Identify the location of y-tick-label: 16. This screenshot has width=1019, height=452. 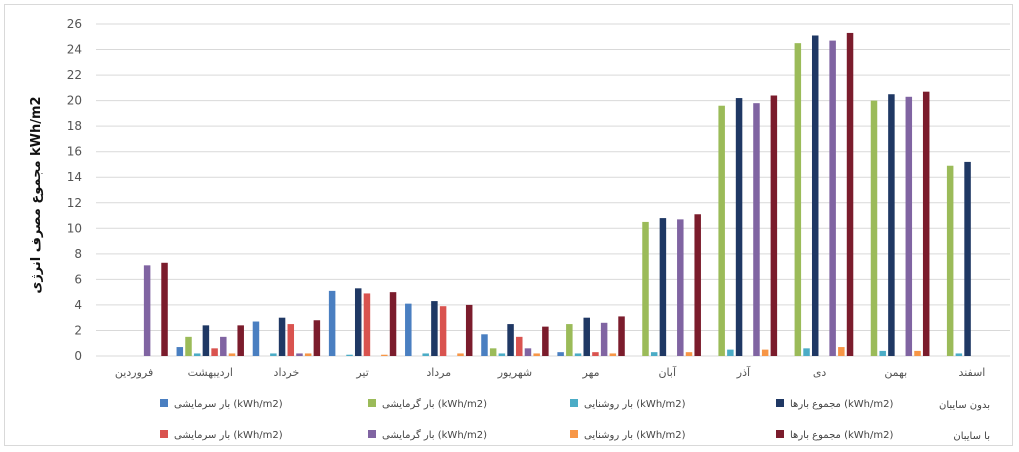
(74, 152).